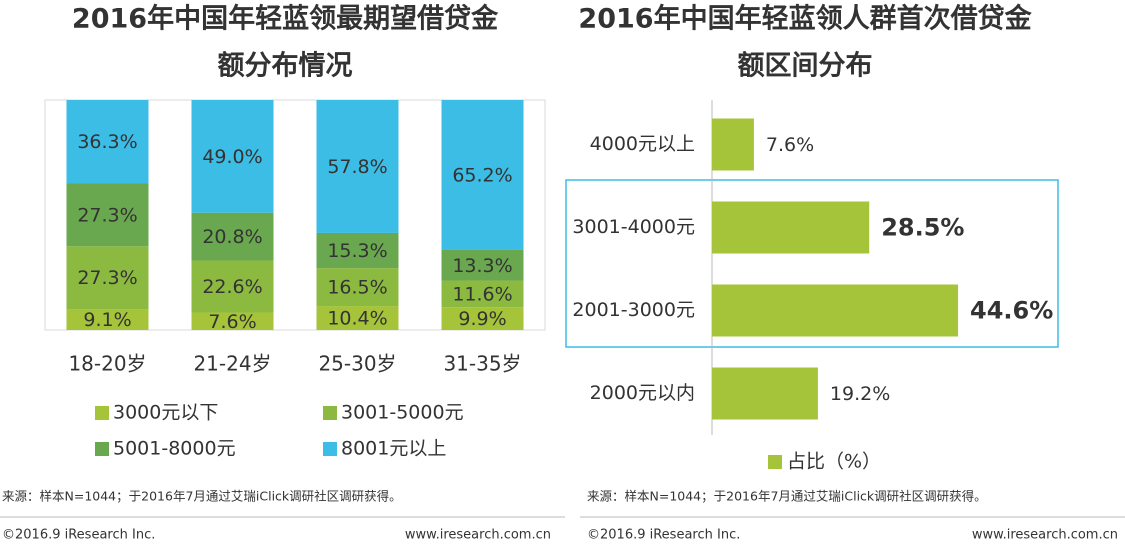  I want to click on data-label: 16.5%, so click(357, 288).